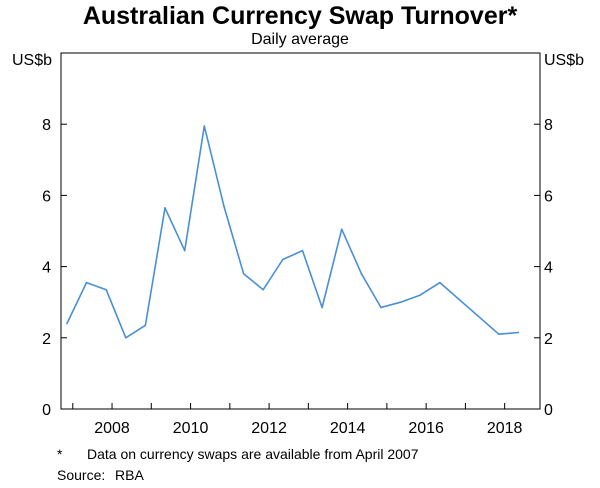 The width and height of the screenshot is (600, 488). Describe the element at coordinates (548, 268) in the screenshot. I see `y-tick-label-right: 4` at that location.